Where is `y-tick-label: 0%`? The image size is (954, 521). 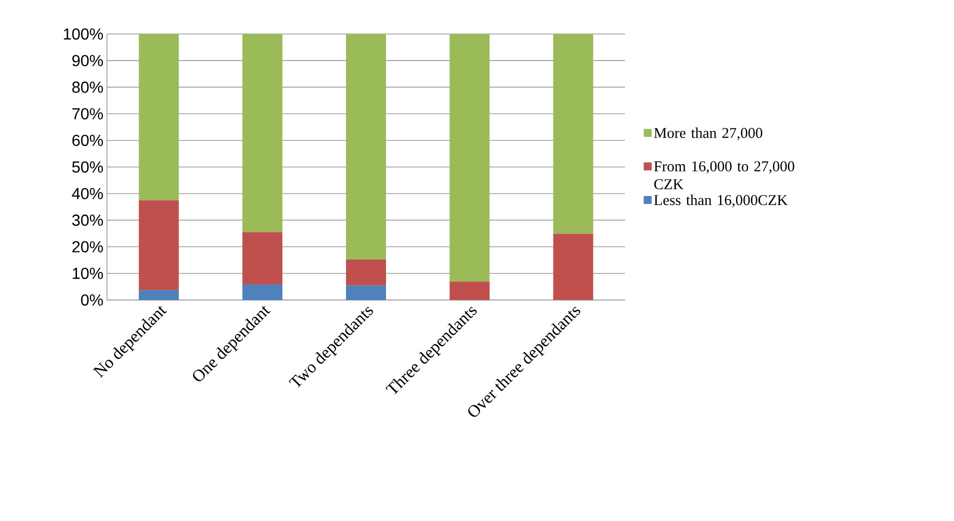 y-tick-label: 0% is located at coordinates (92, 300).